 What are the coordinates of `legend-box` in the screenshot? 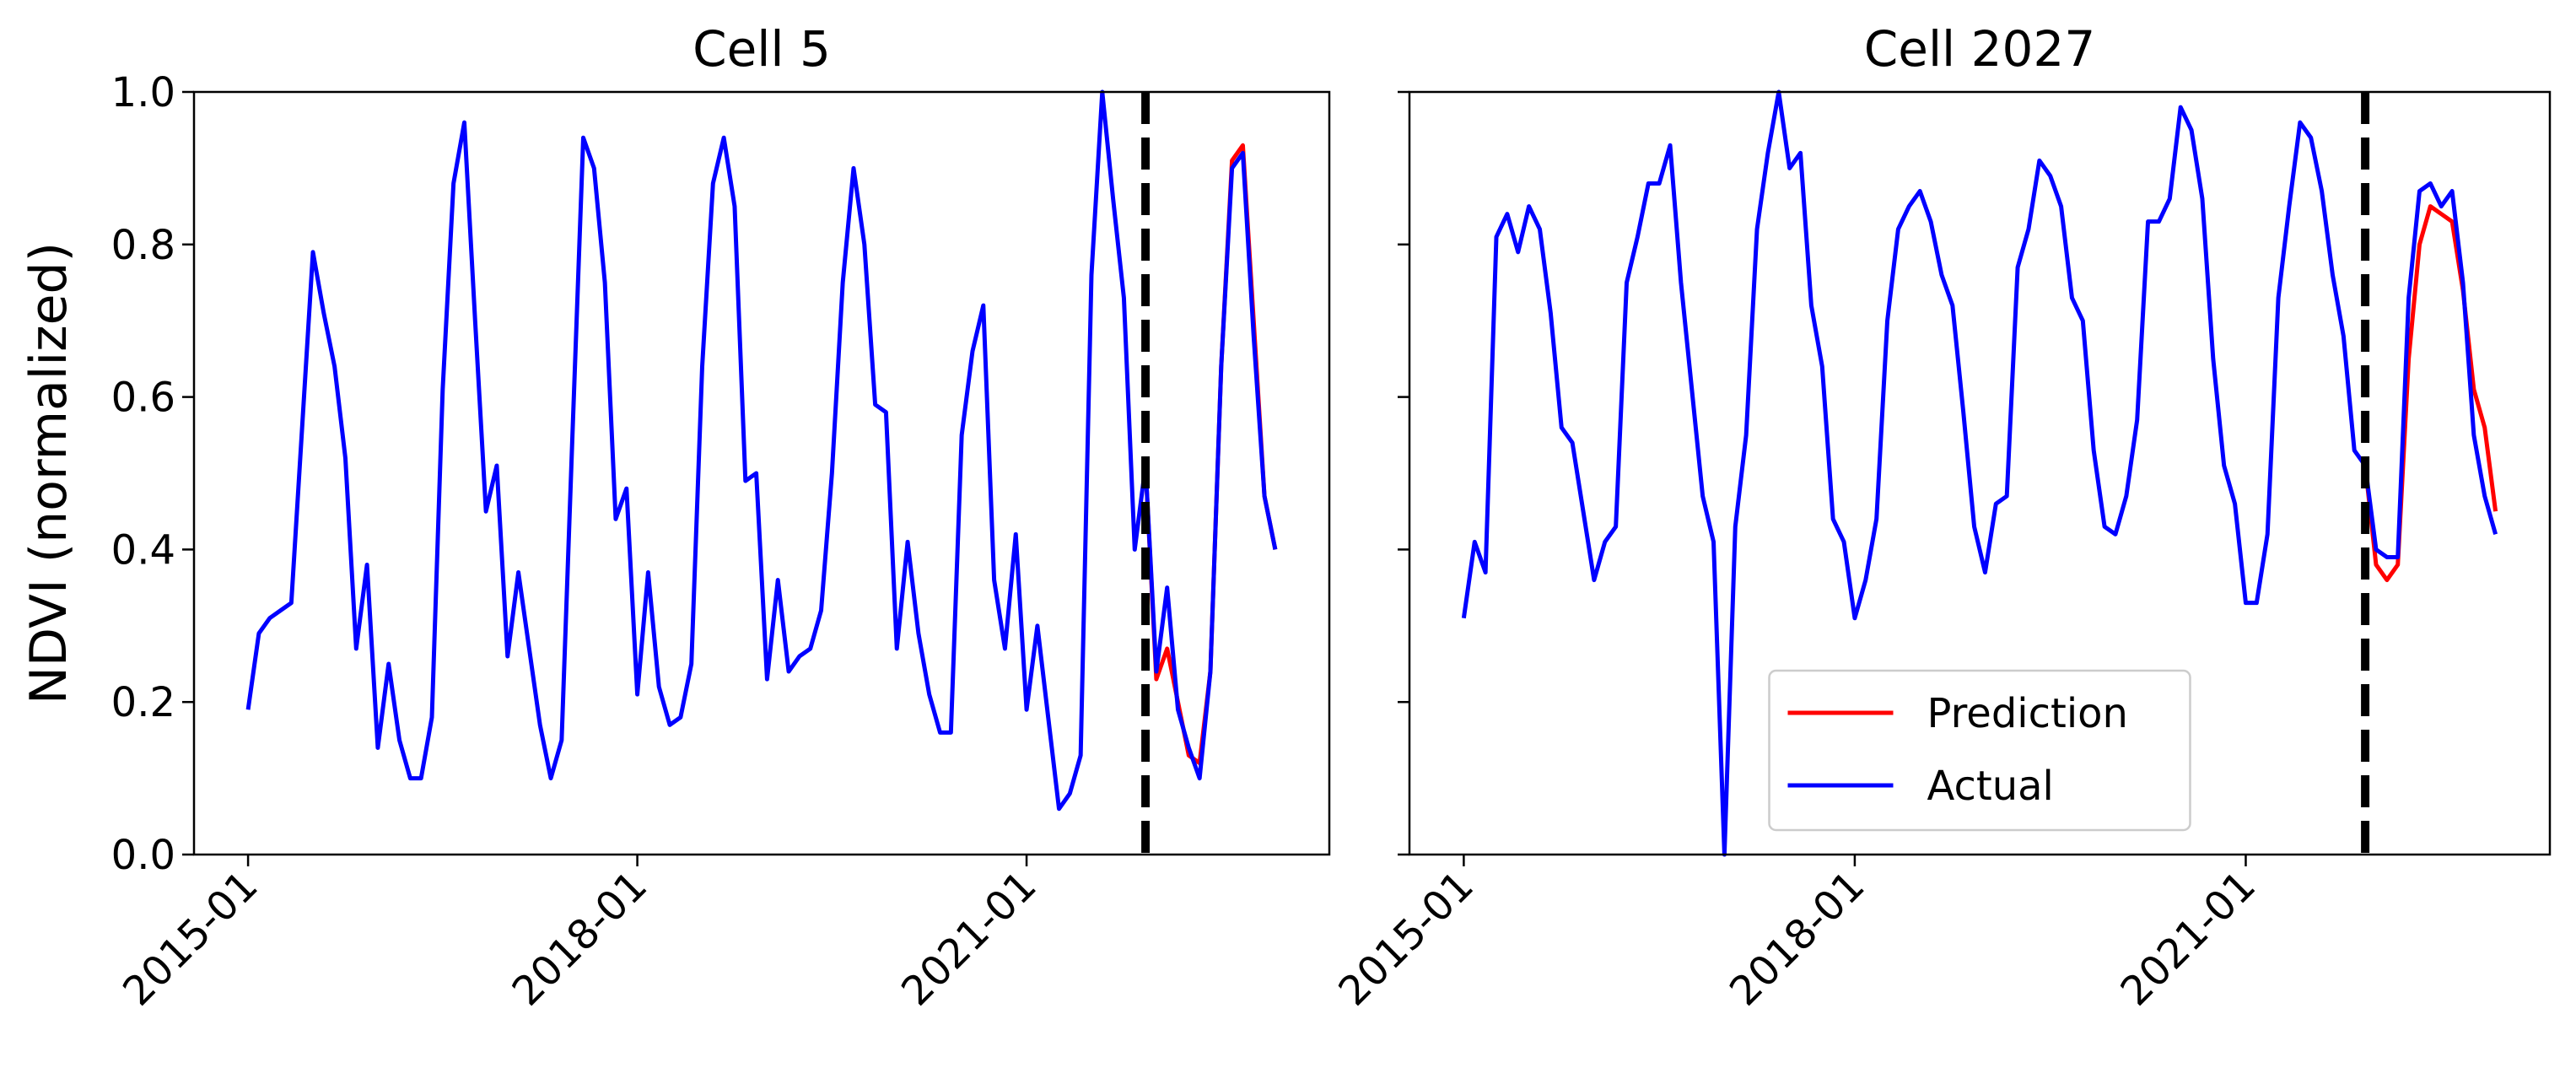 It's located at (1979, 750).